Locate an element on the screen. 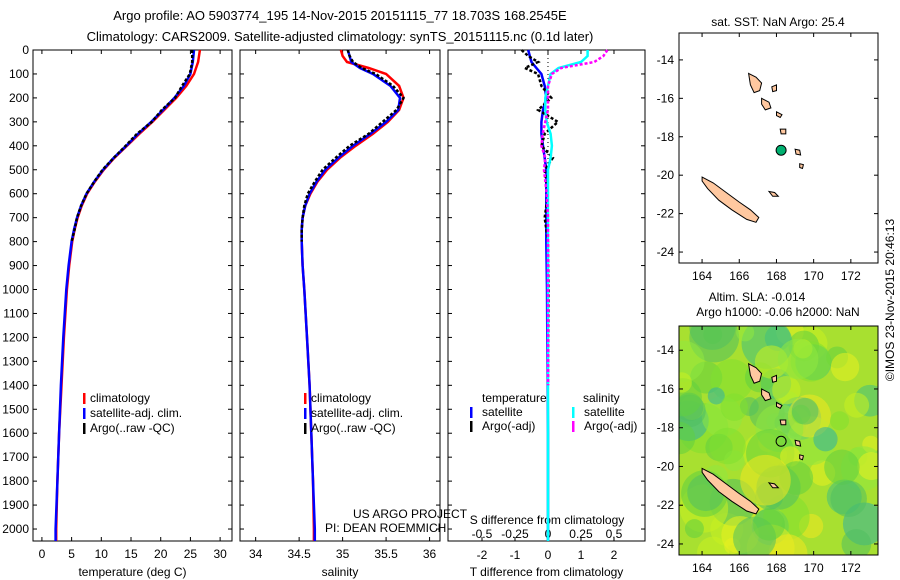  x-tick-label: 35 is located at coordinates (343, 554).